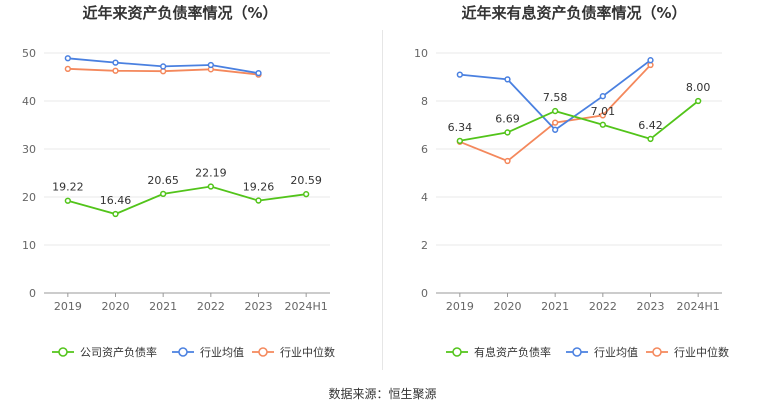 Image resolution: width=765 pixels, height=413 pixels. I want to click on y-tick-label: 20, so click(29, 197).